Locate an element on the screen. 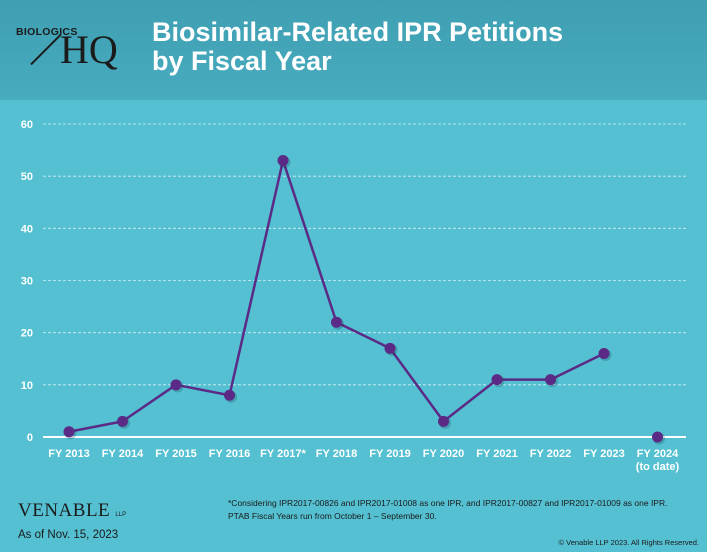  venable-logo: VENABLE LLP is located at coordinates (72, 511).